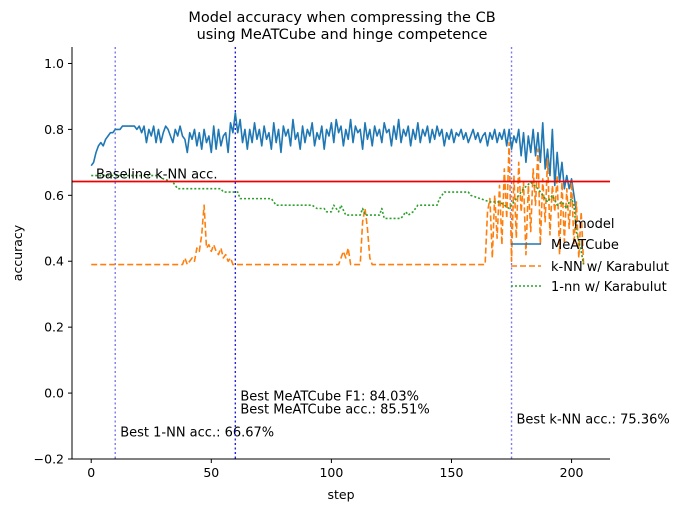 The width and height of the screenshot is (689, 511). Describe the element at coordinates (329, 396) in the screenshot. I see `vertical-marker-annotation: Best MeATCube F1: 84.03%` at that location.